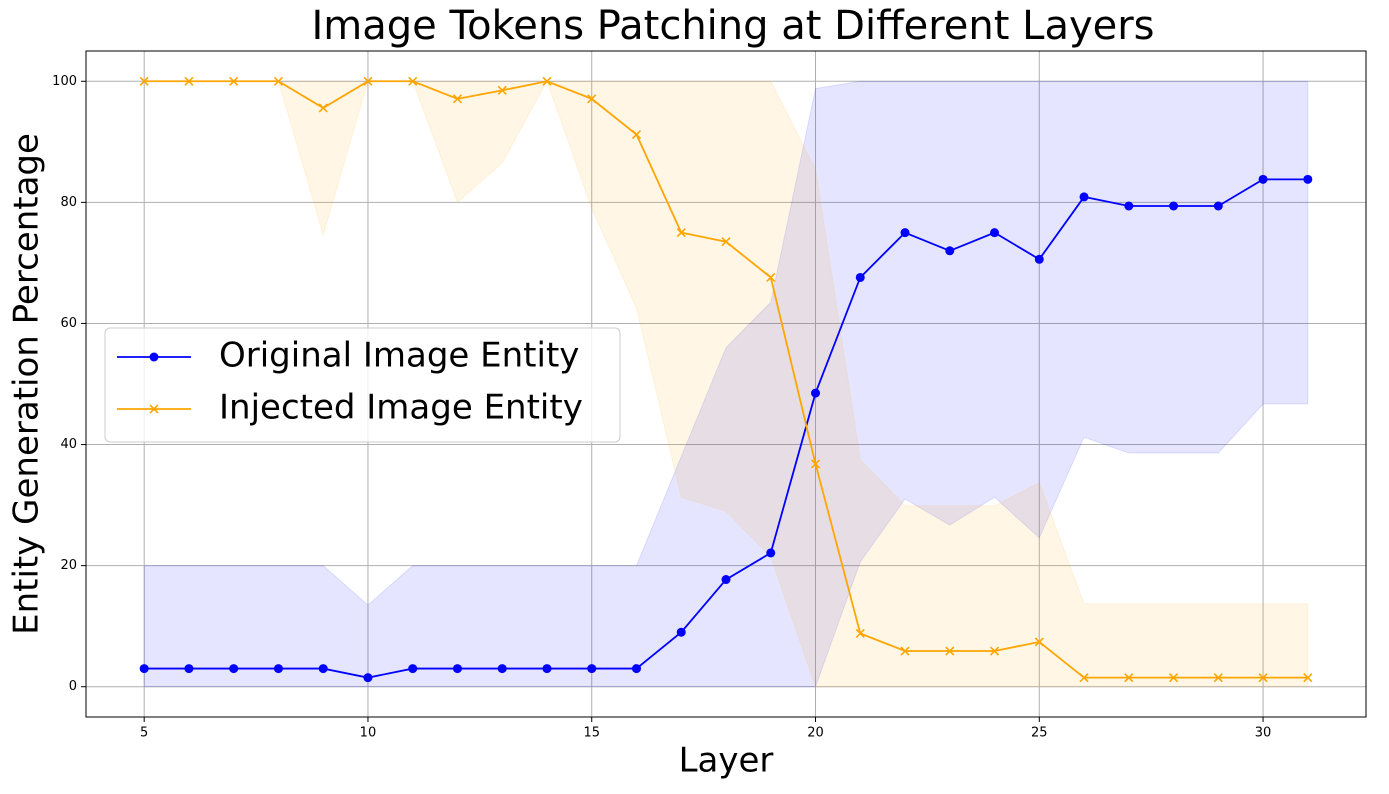 The height and width of the screenshot is (794, 1389). Describe the element at coordinates (144, 733) in the screenshot. I see `x-tick-label: 5` at that location.